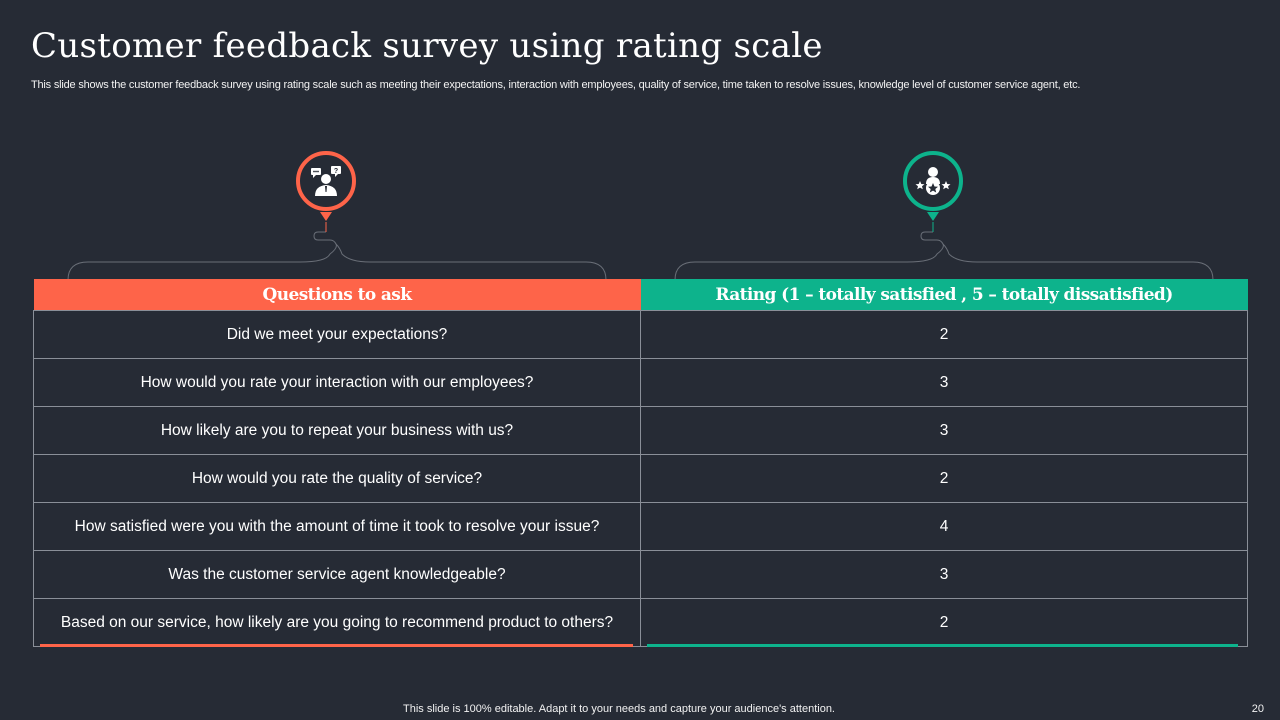 The width and height of the screenshot is (1280, 720). What do you see at coordinates (336, 645) in the screenshot?
I see `questions-accent-bar` at bounding box center [336, 645].